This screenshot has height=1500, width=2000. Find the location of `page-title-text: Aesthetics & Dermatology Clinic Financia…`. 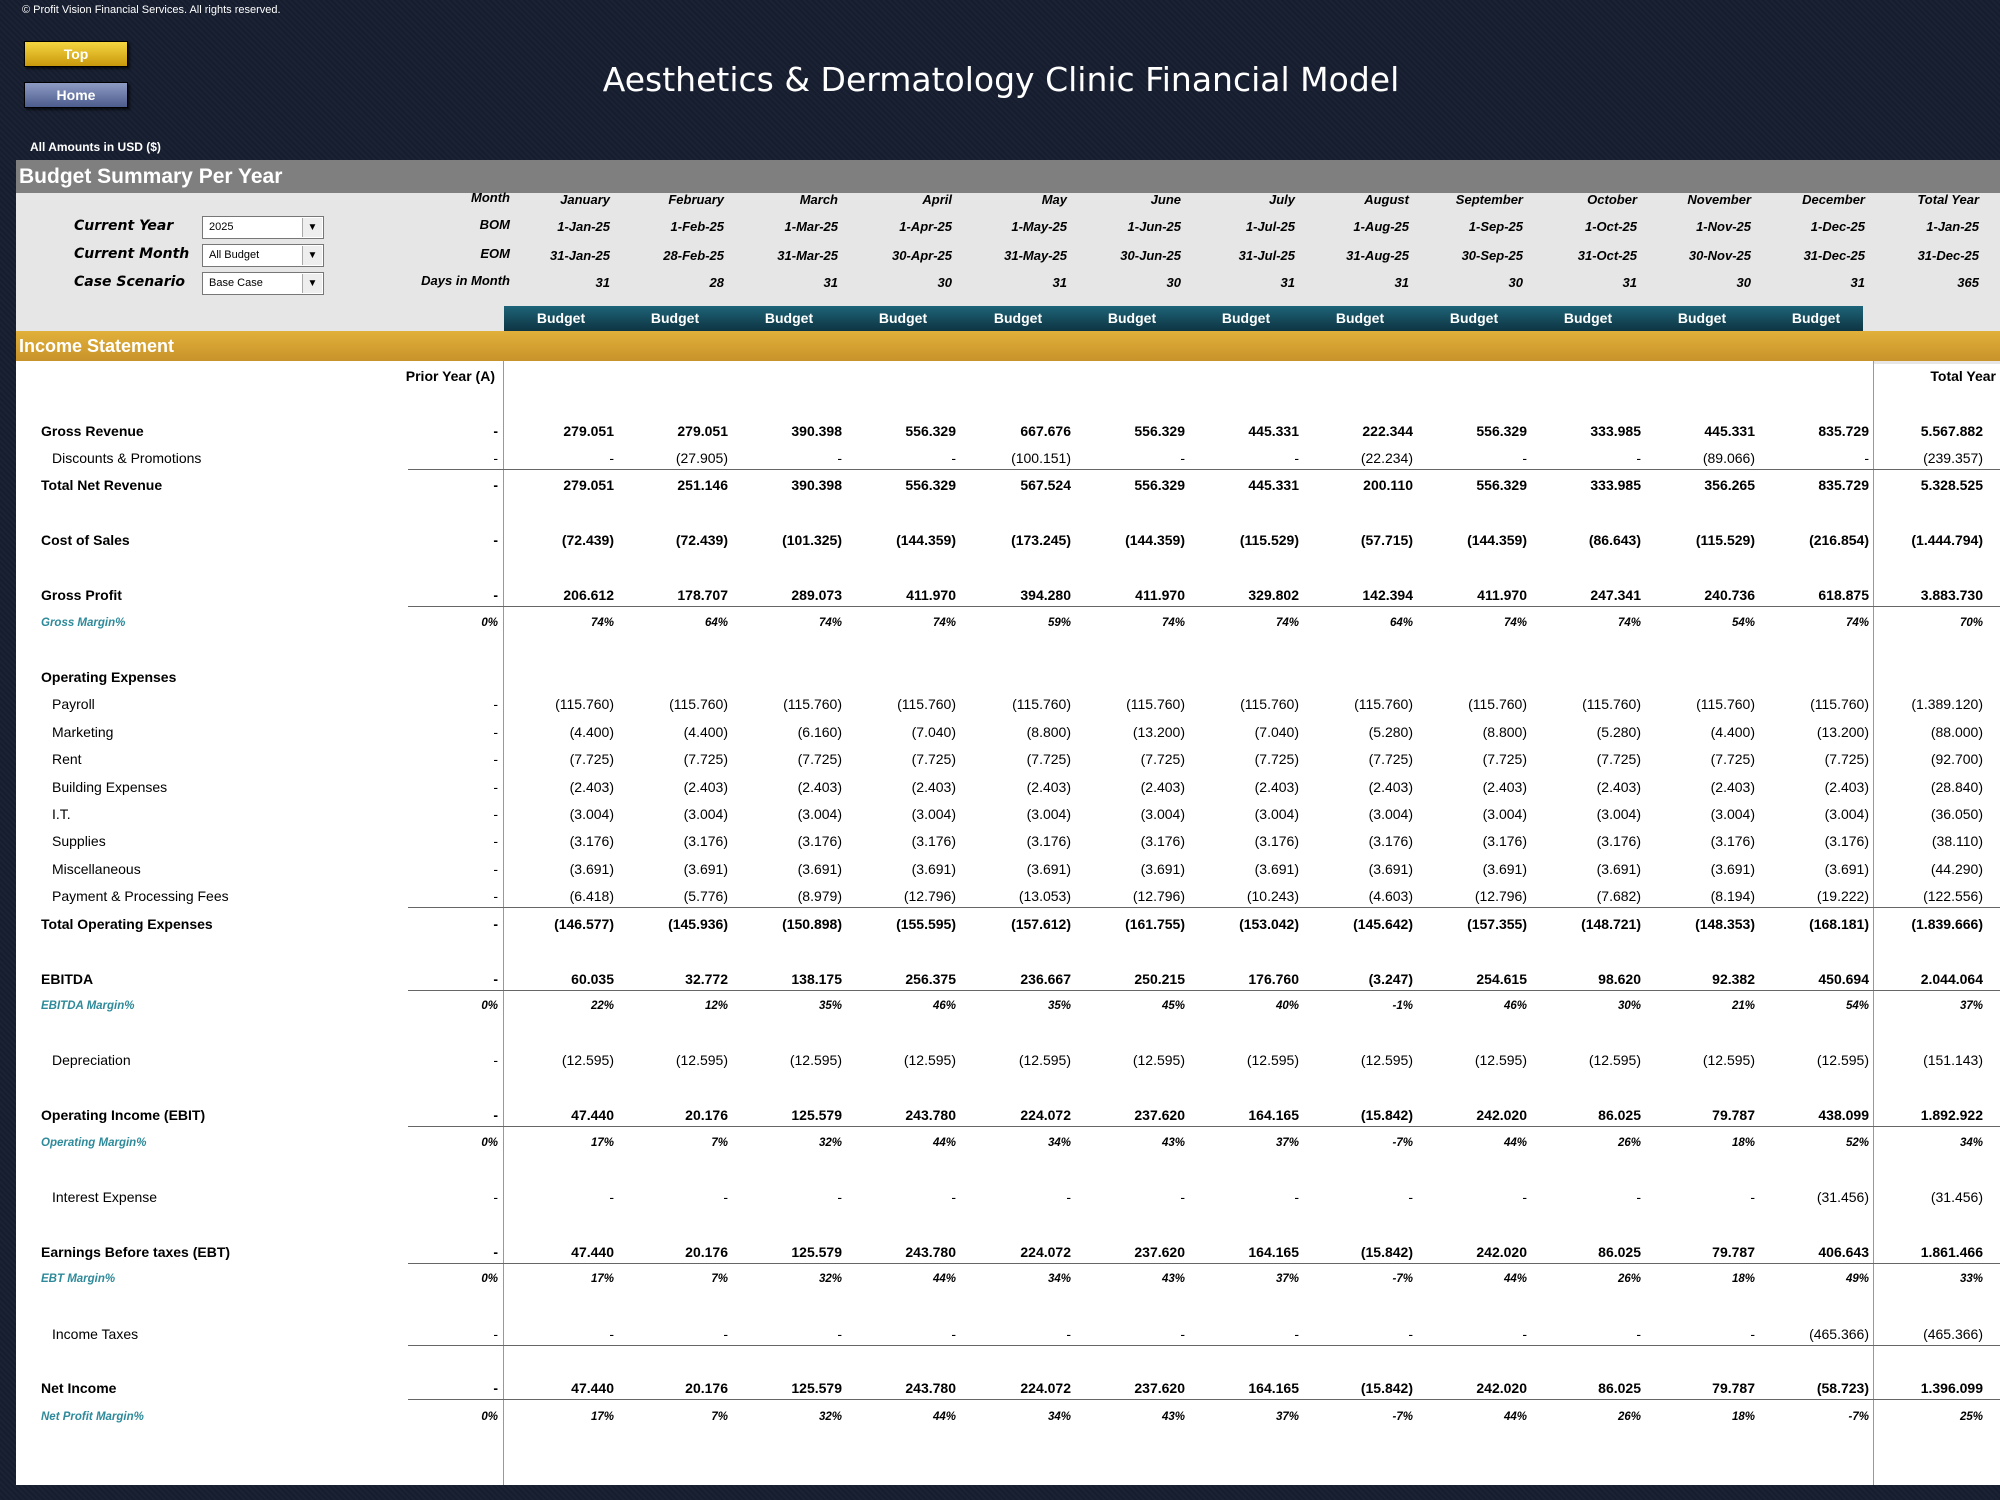

page-title-text: Aesthetics & Dermatology Clinic Financia… is located at coordinates (1001, 79).